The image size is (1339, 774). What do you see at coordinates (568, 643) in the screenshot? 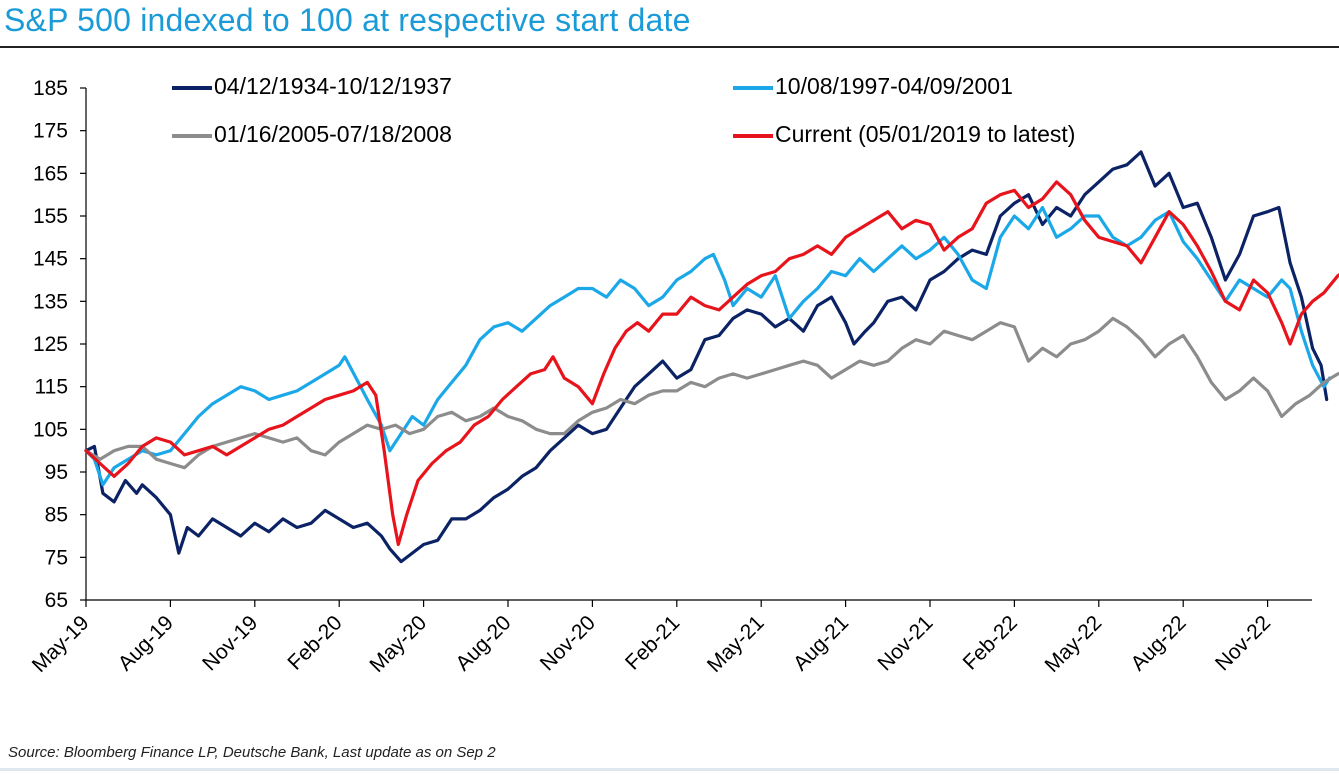
I see `x-tick-label: Nov-20` at bounding box center [568, 643].